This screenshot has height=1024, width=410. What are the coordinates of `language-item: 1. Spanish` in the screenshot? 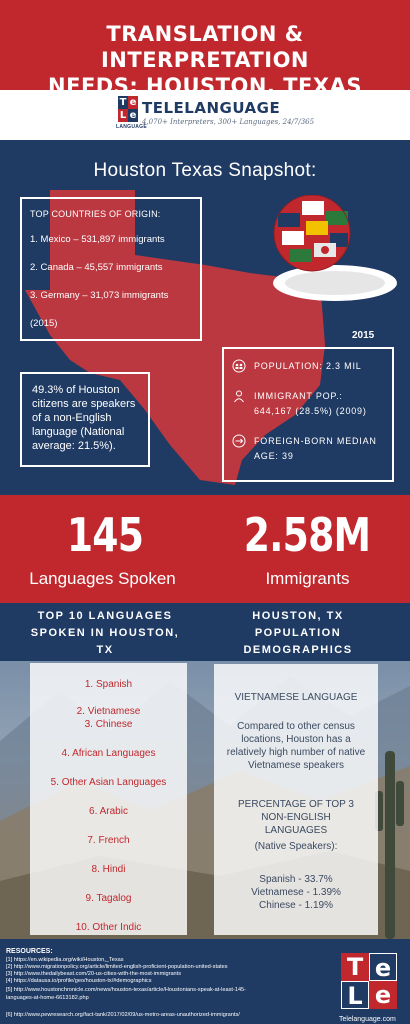 It's located at (108, 684).